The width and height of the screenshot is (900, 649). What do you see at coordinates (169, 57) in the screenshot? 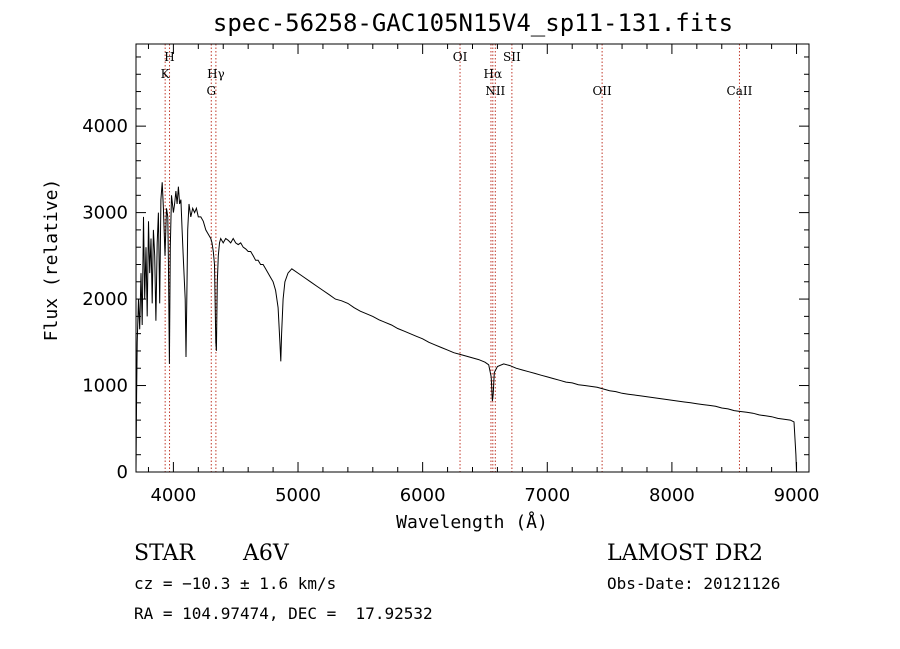
I see `spectral-line-label: H` at bounding box center [169, 57].